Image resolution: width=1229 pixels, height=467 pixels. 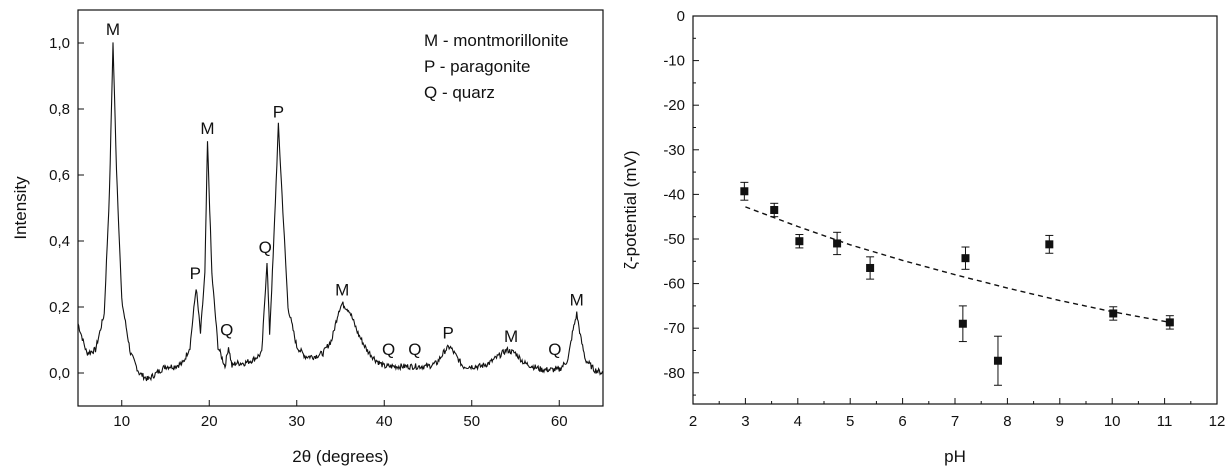 What do you see at coordinates (384, 421) in the screenshot?
I see `x-tick-label: 40` at bounding box center [384, 421].